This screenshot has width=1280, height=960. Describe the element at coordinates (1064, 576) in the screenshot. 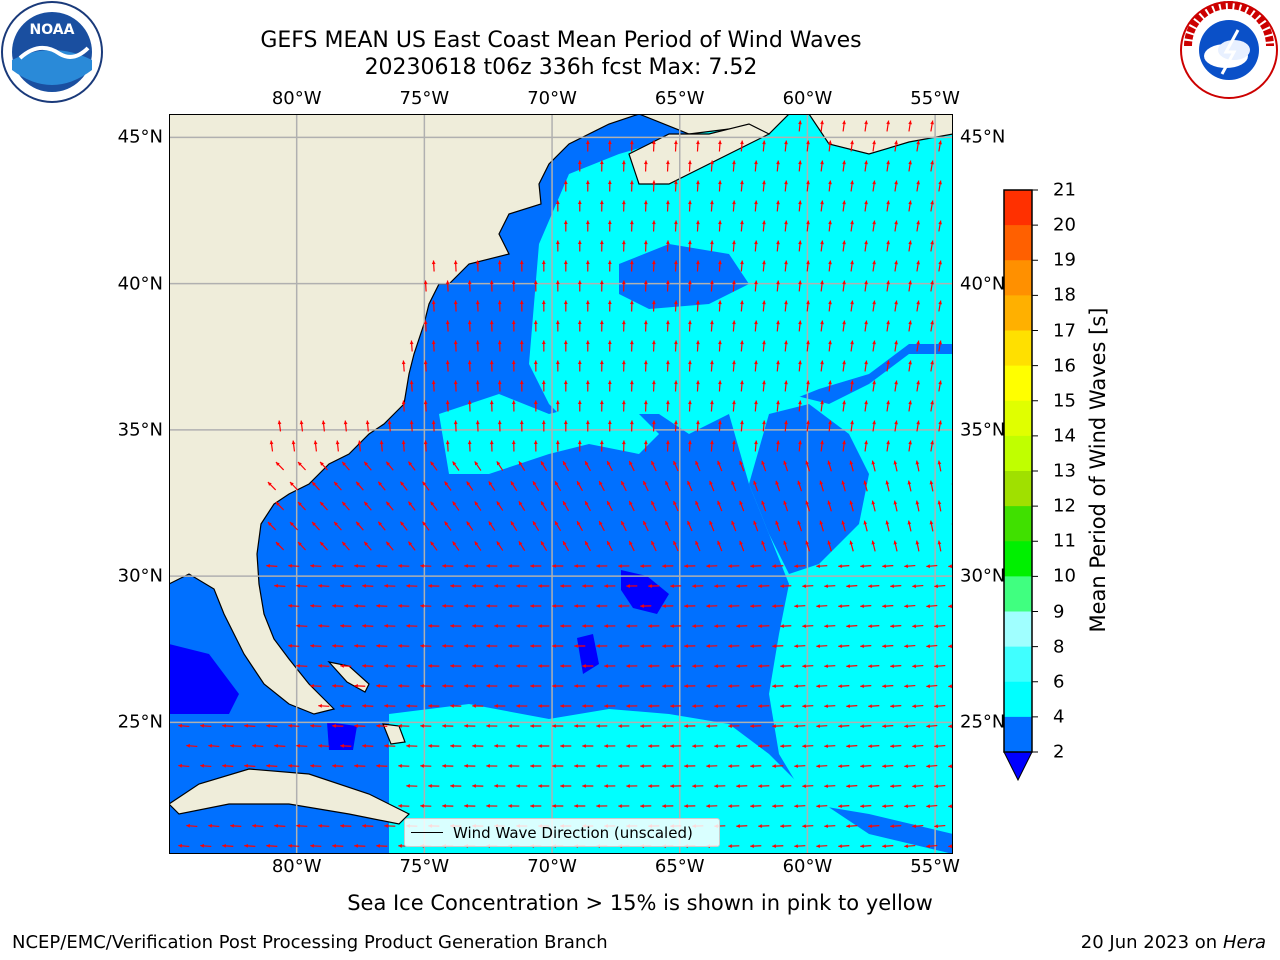

I see `colorbar-tick-label: 10` at that location.